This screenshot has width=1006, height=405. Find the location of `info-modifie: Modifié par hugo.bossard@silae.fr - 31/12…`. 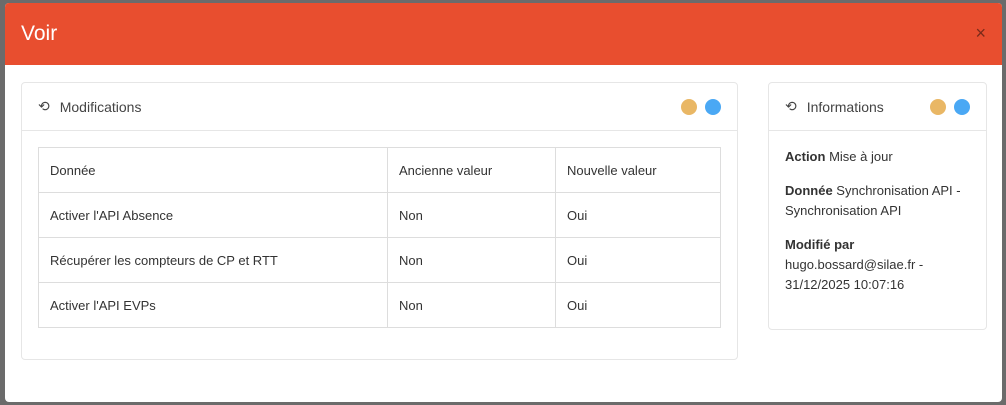

info-modifie: Modifié par hugo.bossard@silae.fr - 31/12… is located at coordinates (854, 264).